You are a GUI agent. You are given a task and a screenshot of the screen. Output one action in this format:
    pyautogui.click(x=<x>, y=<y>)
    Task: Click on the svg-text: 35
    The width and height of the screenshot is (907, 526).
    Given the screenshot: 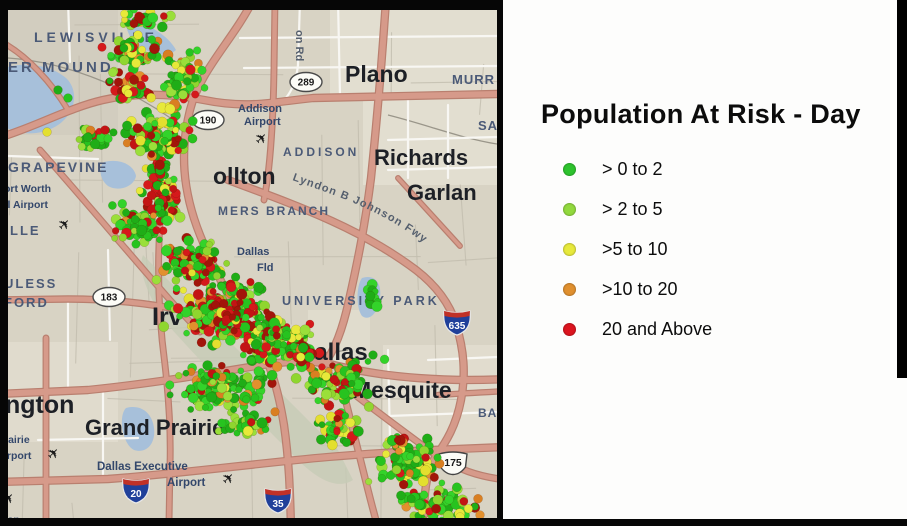 What is the action you would take?
    pyautogui.click(x=278, y=504)
    